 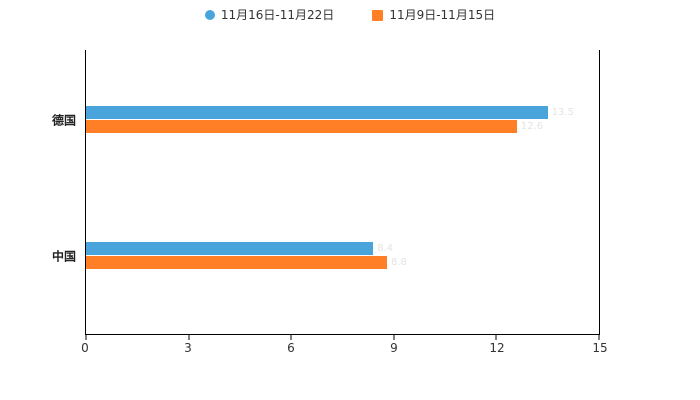 I want to click on legend-label-series2: 11月9日-11月15日, so click(x=442, y=15).